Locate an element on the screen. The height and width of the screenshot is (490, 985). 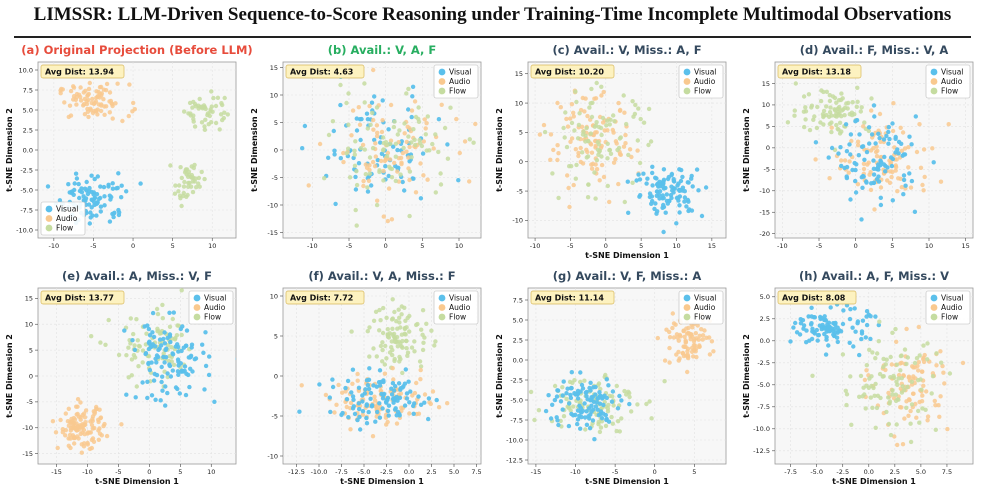
x-tick-label: -10 is located at coordinates (312, 246).